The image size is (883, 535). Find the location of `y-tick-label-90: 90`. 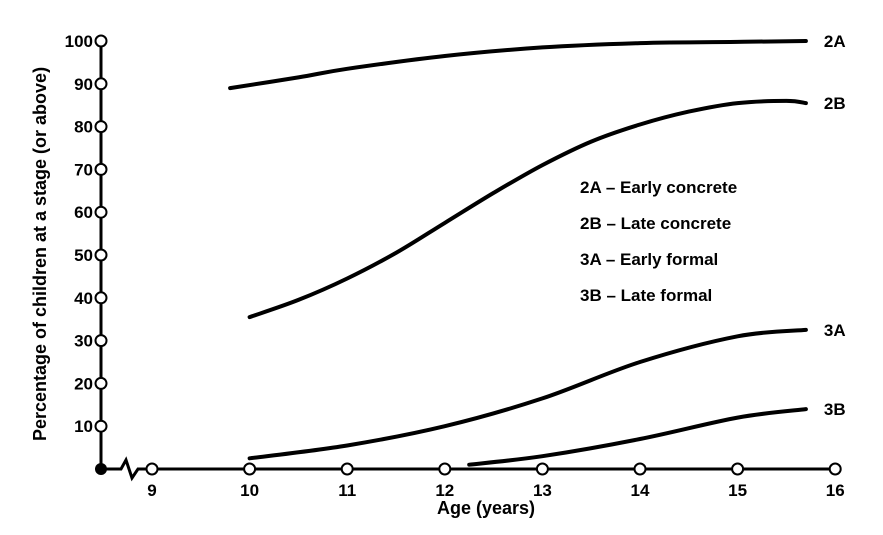

y-tick-label-90: 90 is located at coordinates (83, 84).